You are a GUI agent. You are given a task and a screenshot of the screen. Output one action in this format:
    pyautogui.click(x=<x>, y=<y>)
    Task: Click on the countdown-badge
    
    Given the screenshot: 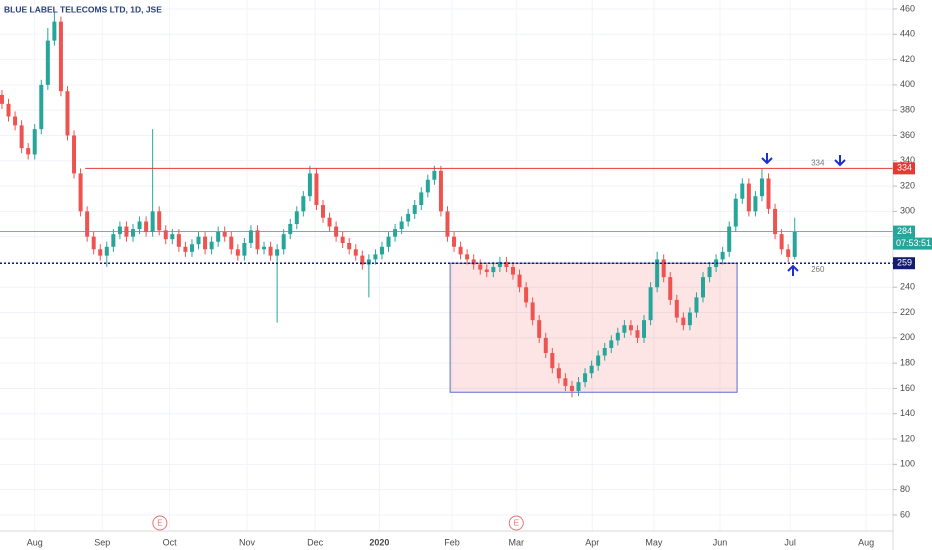 What is the action you would take?
    pyautogui.click(x=912, y=243)
    